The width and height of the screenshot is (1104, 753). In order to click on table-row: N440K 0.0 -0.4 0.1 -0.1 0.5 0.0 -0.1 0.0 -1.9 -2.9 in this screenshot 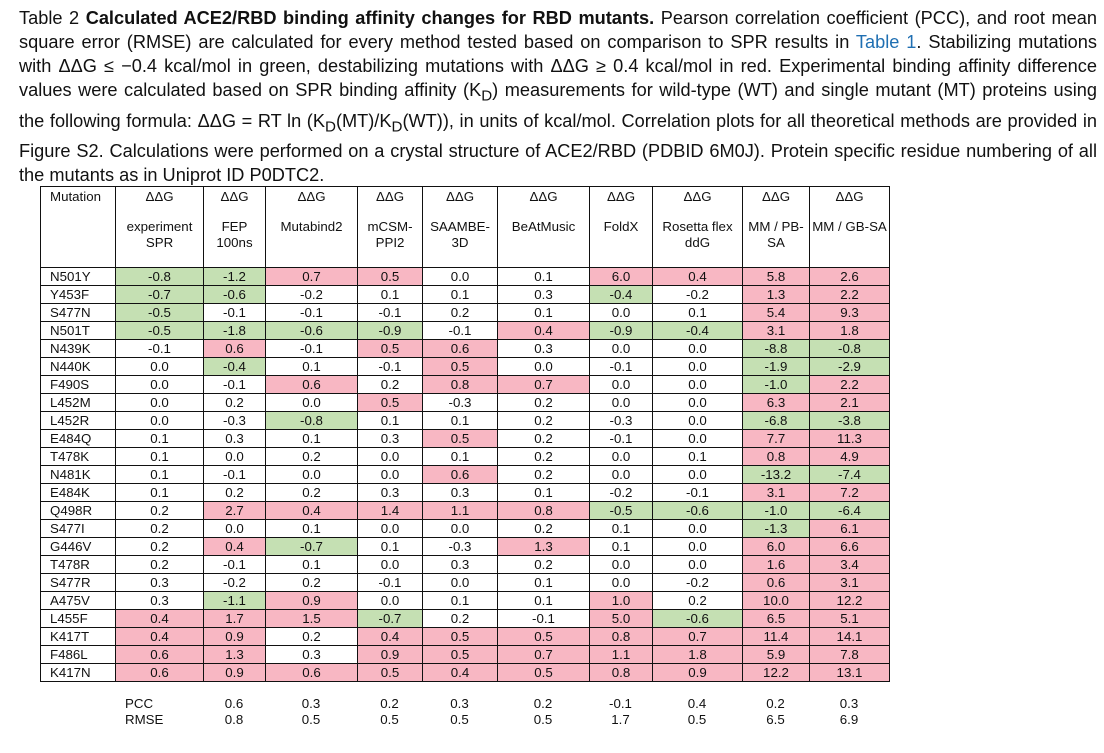, I will do `click(465, 366)`.